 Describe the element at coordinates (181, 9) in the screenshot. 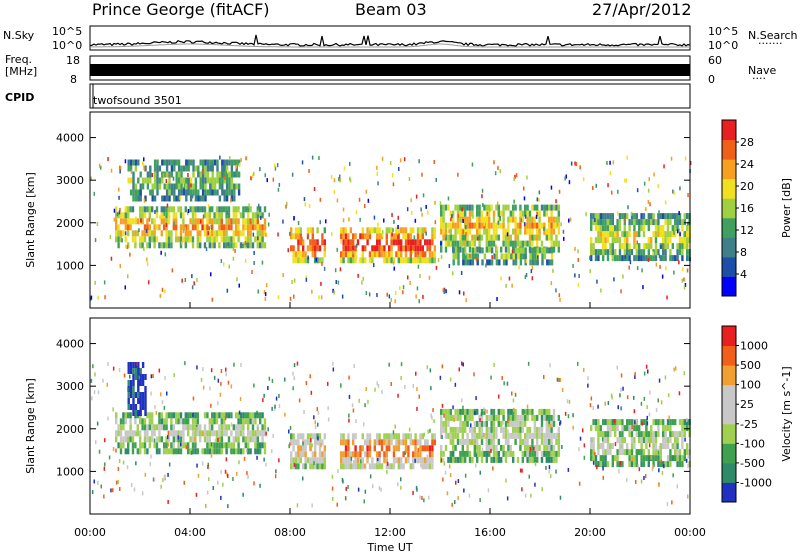

I see `station-title: Prince George (fitACF)` at that location.